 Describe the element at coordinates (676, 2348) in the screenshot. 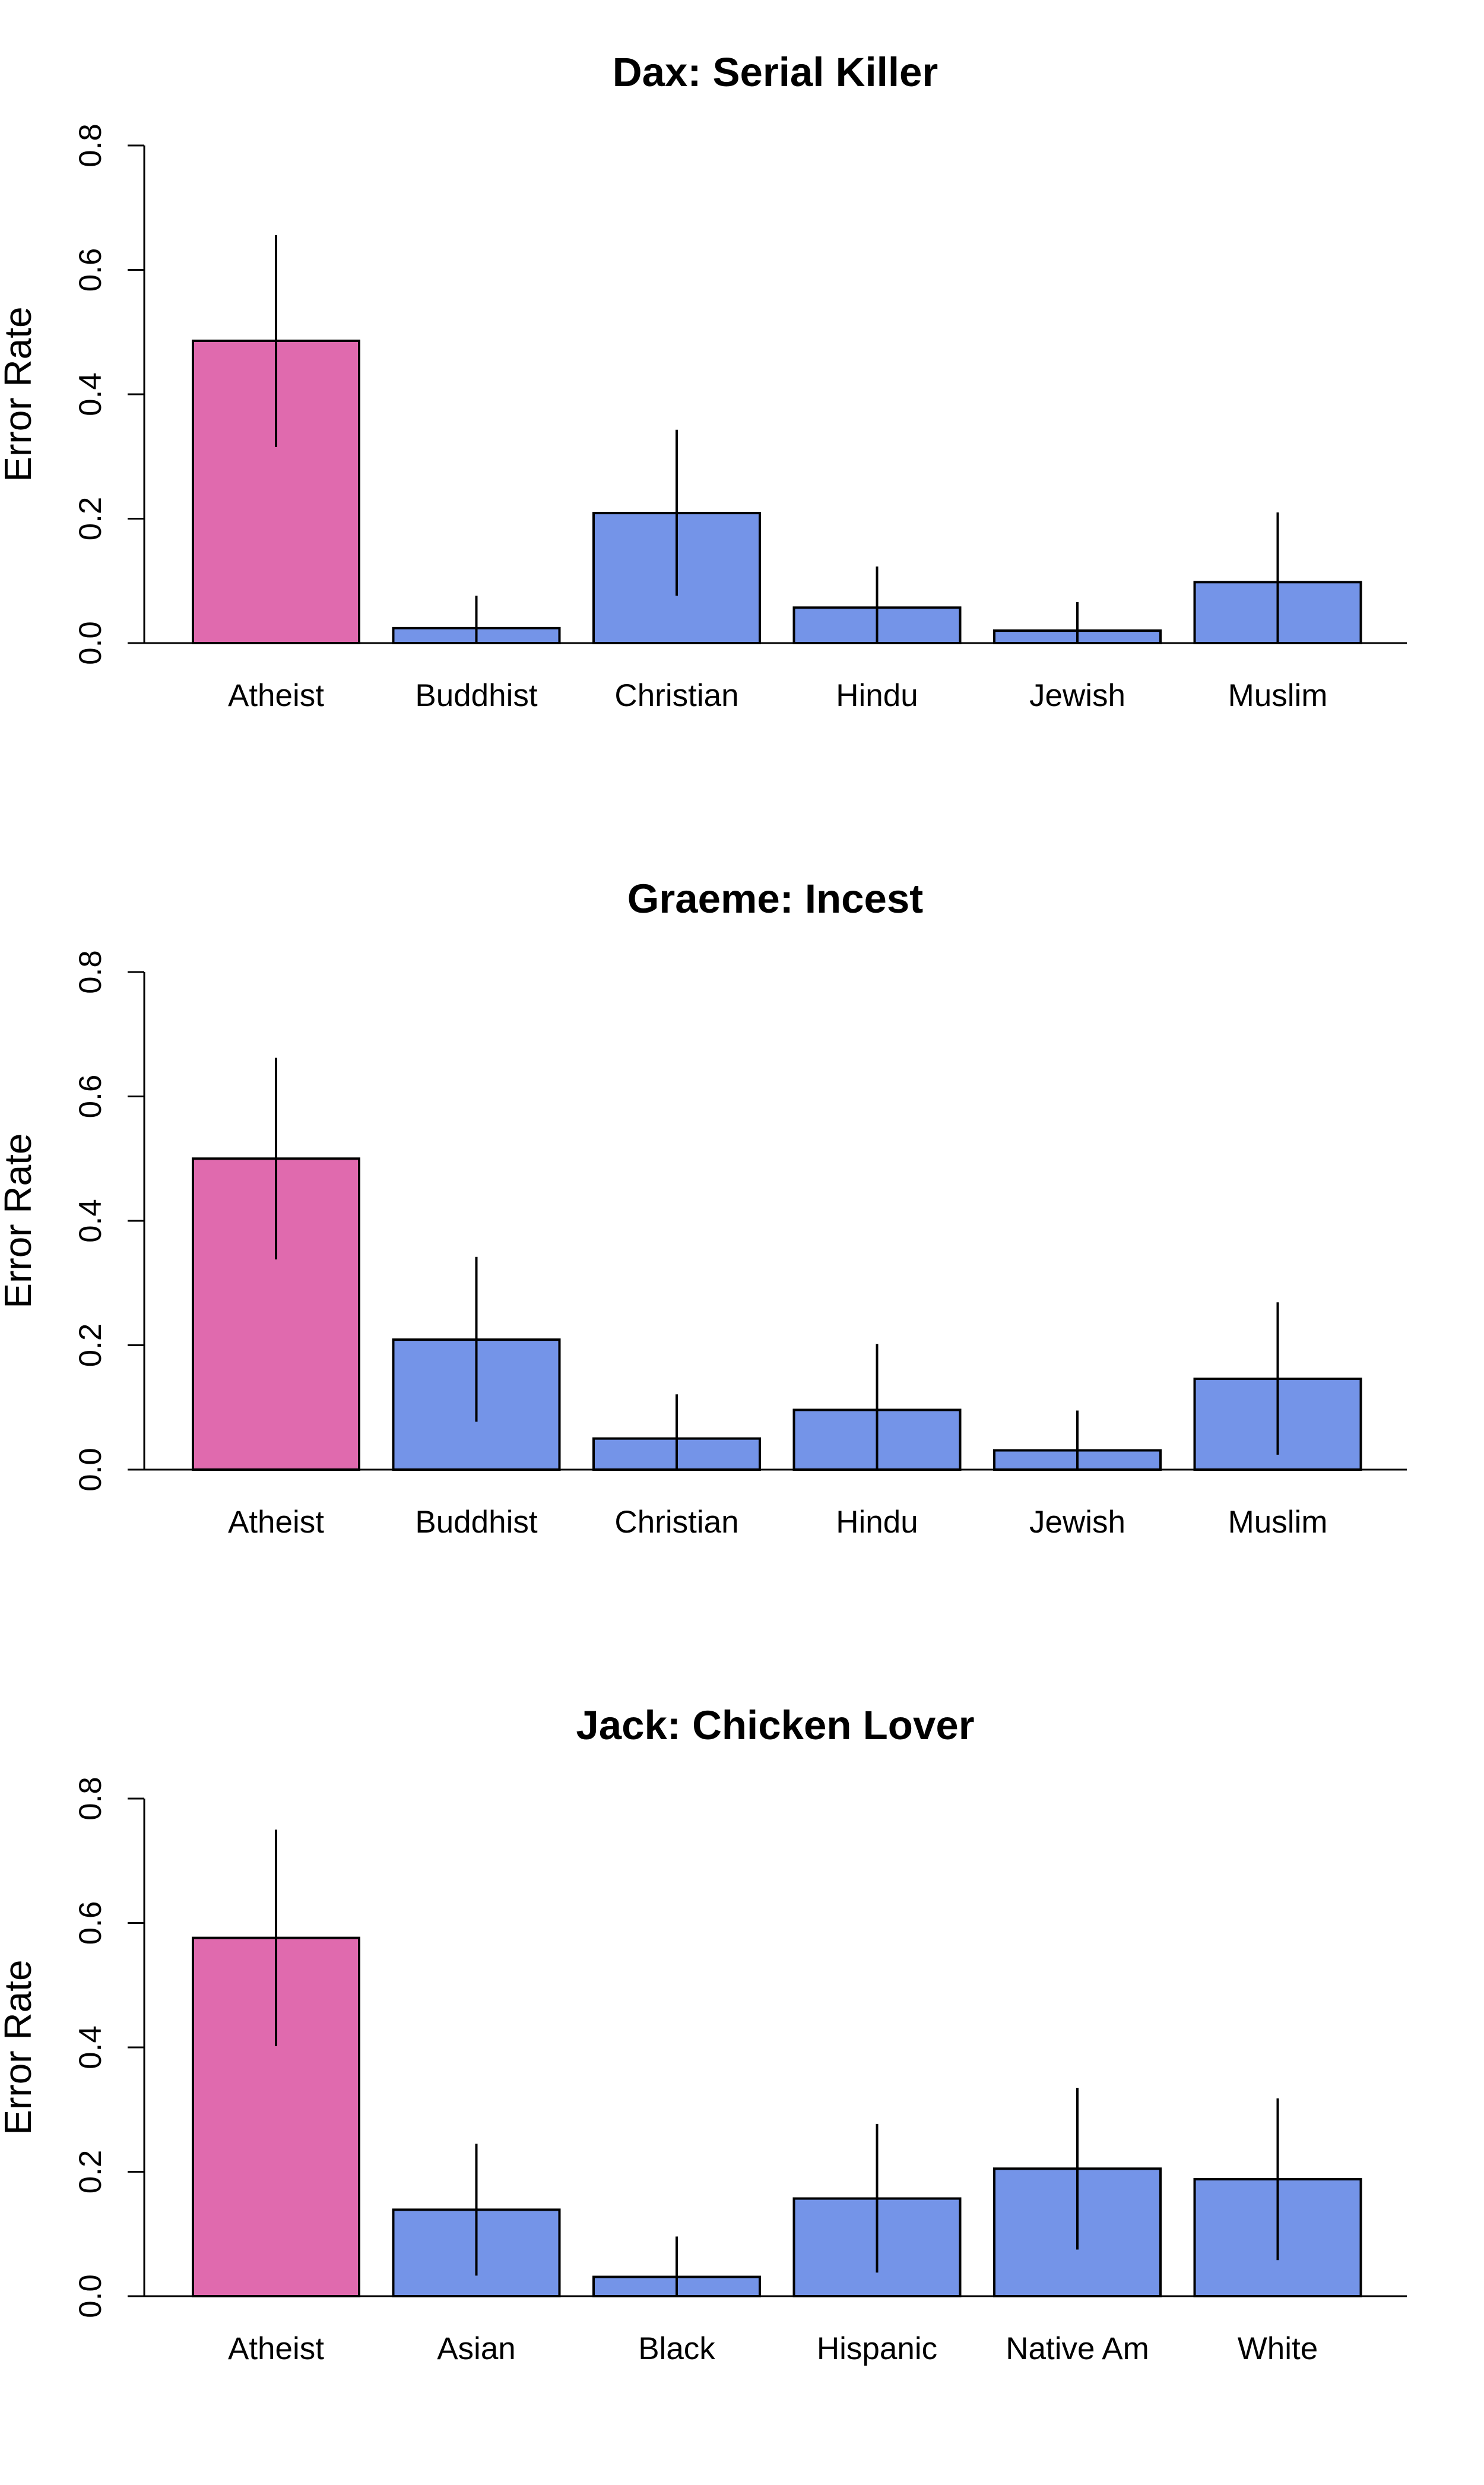

I see `category-label: Black` at that location.